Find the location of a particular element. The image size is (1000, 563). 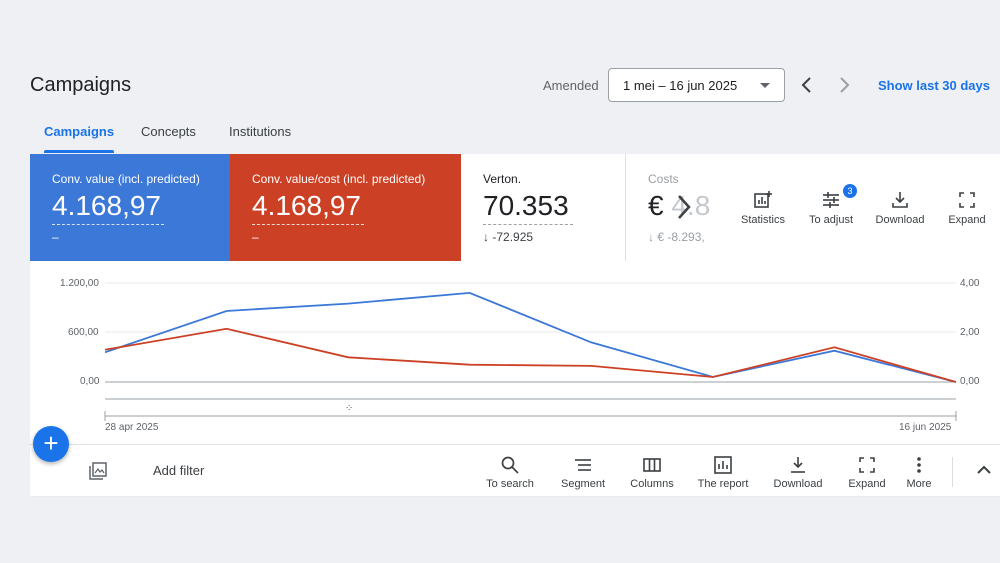

chevron-left-icon is located at coordinates (807, 85).